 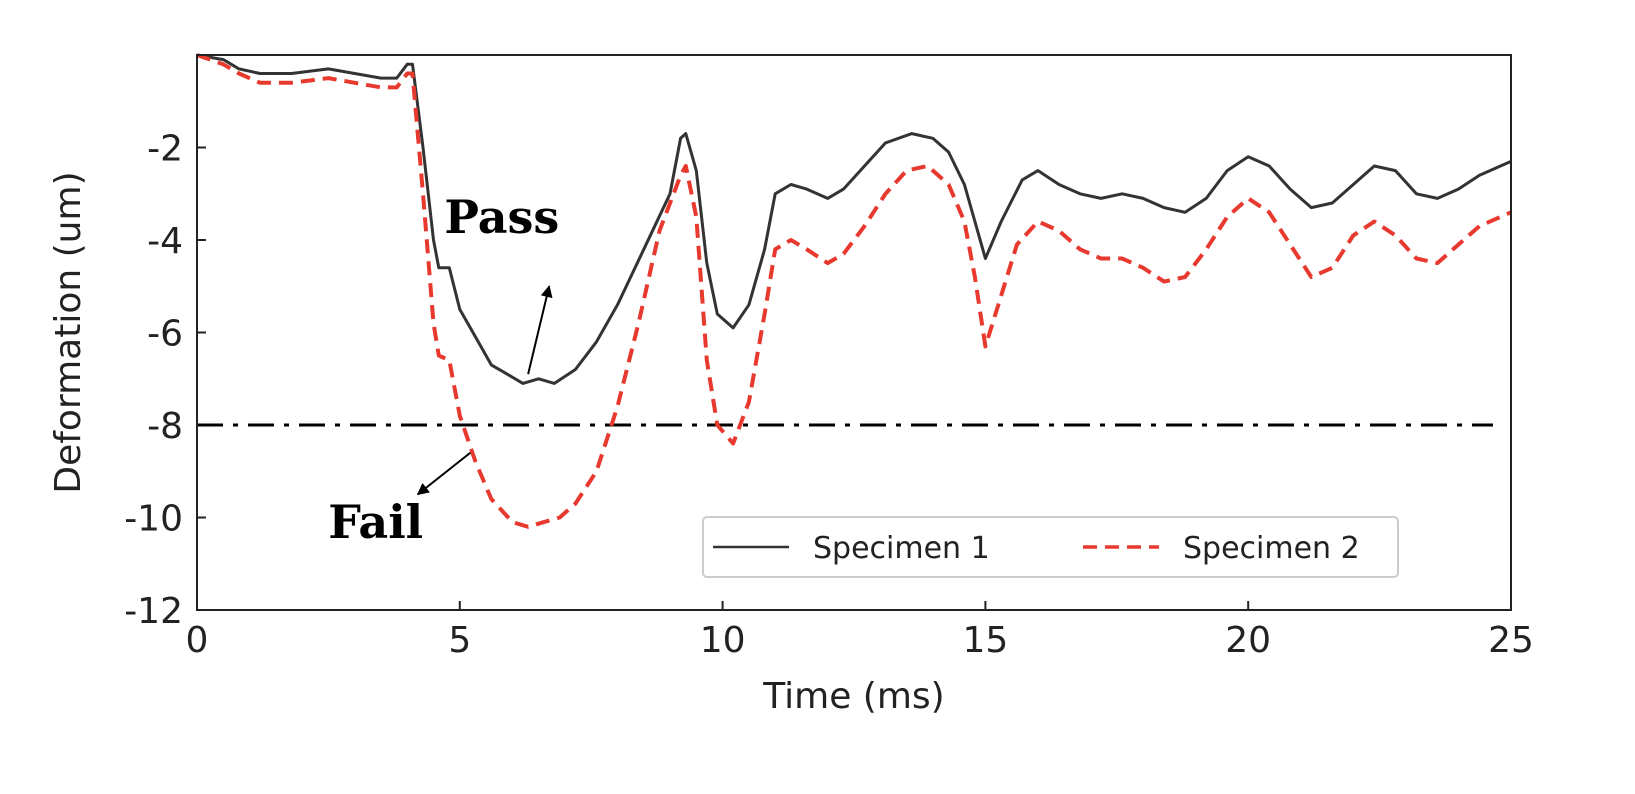 What do you see at coordinates (165, 334) in the screenshot?
I see `y-tick-label: -6` at bounding box center [165, 334].